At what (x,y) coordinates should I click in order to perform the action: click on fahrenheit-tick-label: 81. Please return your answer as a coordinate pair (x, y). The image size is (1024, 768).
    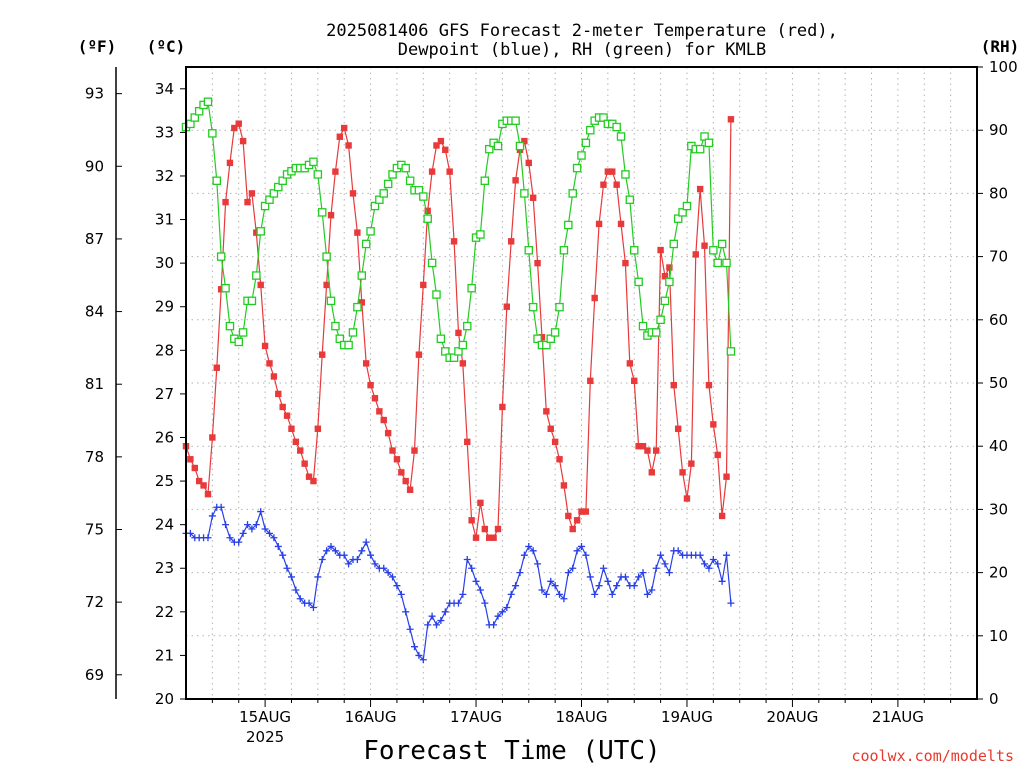
    Looking at the image, I should click on (94, 384).